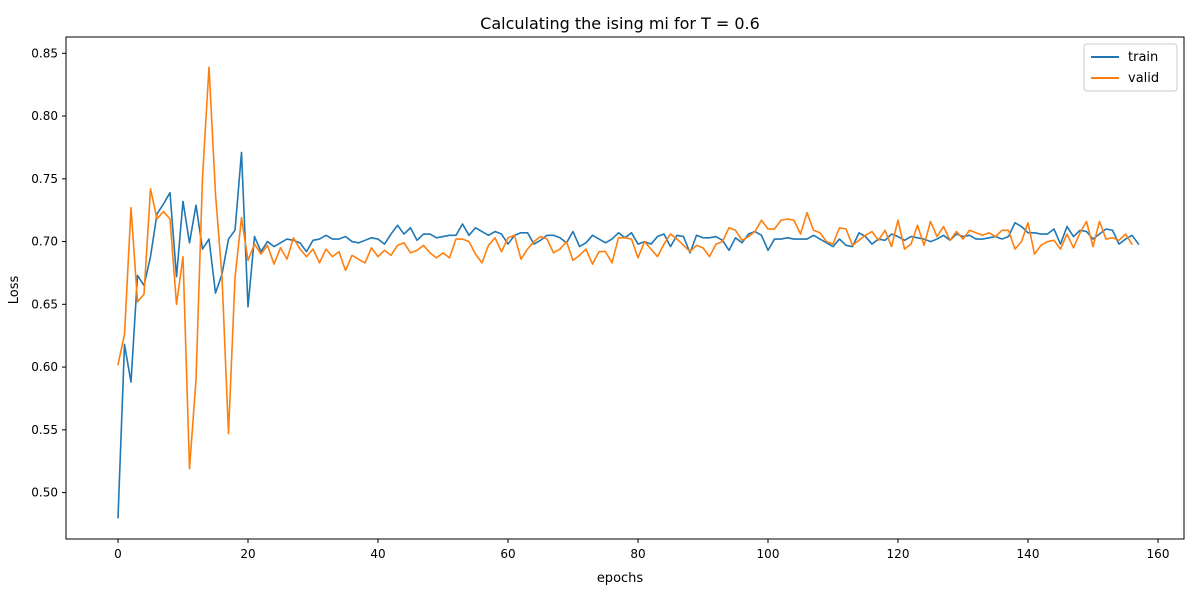 The height and width of the screenshot is (600, 1200). Describe the element at coordinates (1143, 78) in the screenshot. I see `legend-label-valid: valid` at that location.